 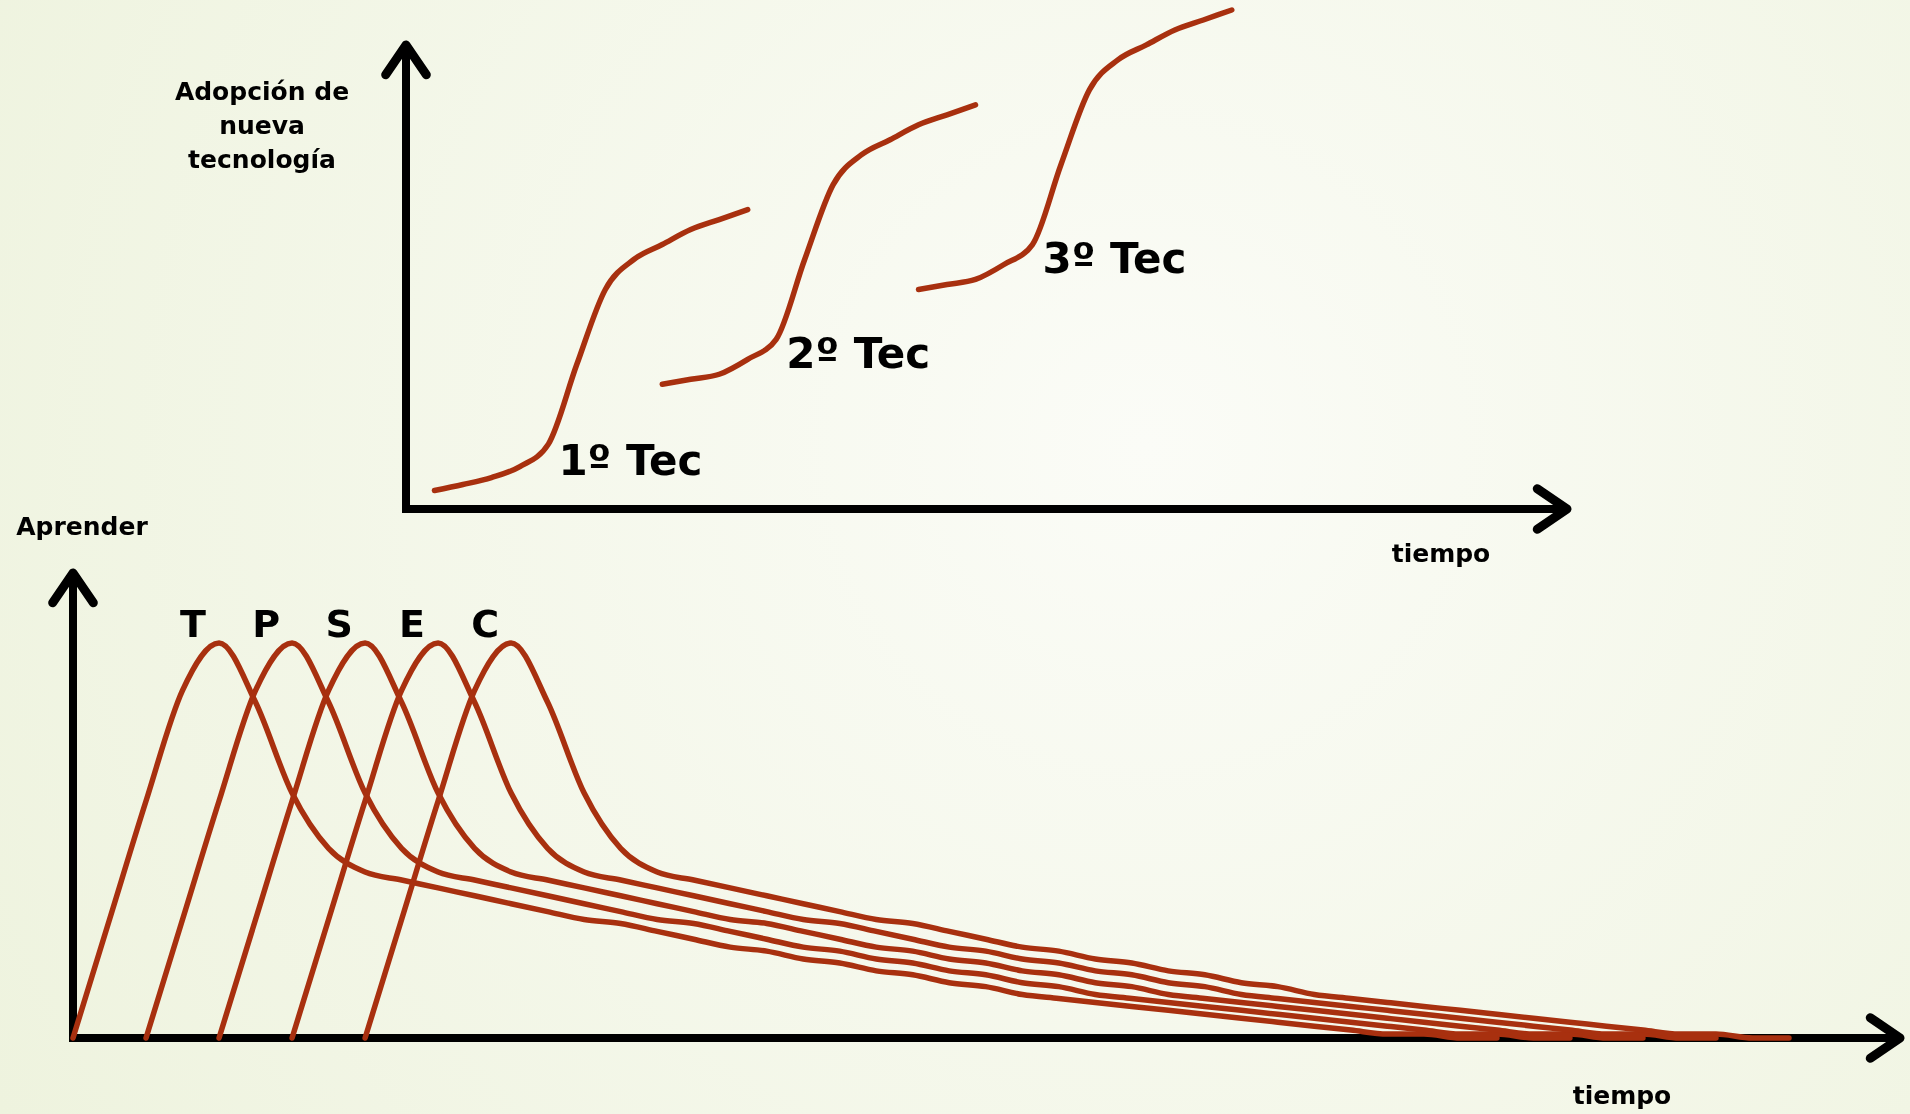 I want to click on series-label: C, so click(x=485, y=624).